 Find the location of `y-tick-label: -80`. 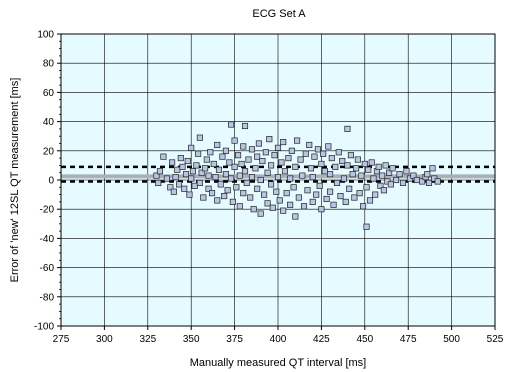

y-tick-label: -80 is located at coordinates (47, 297).